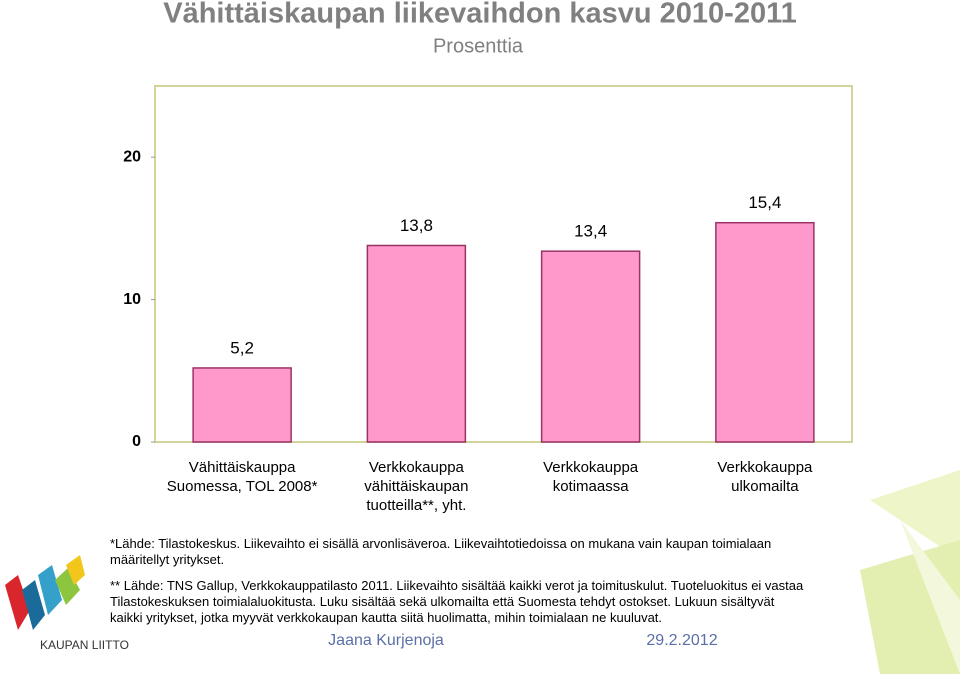  Describe the element at coordinates (764, 202) in the screenshot. I see `value-label: 15,4` at that location.